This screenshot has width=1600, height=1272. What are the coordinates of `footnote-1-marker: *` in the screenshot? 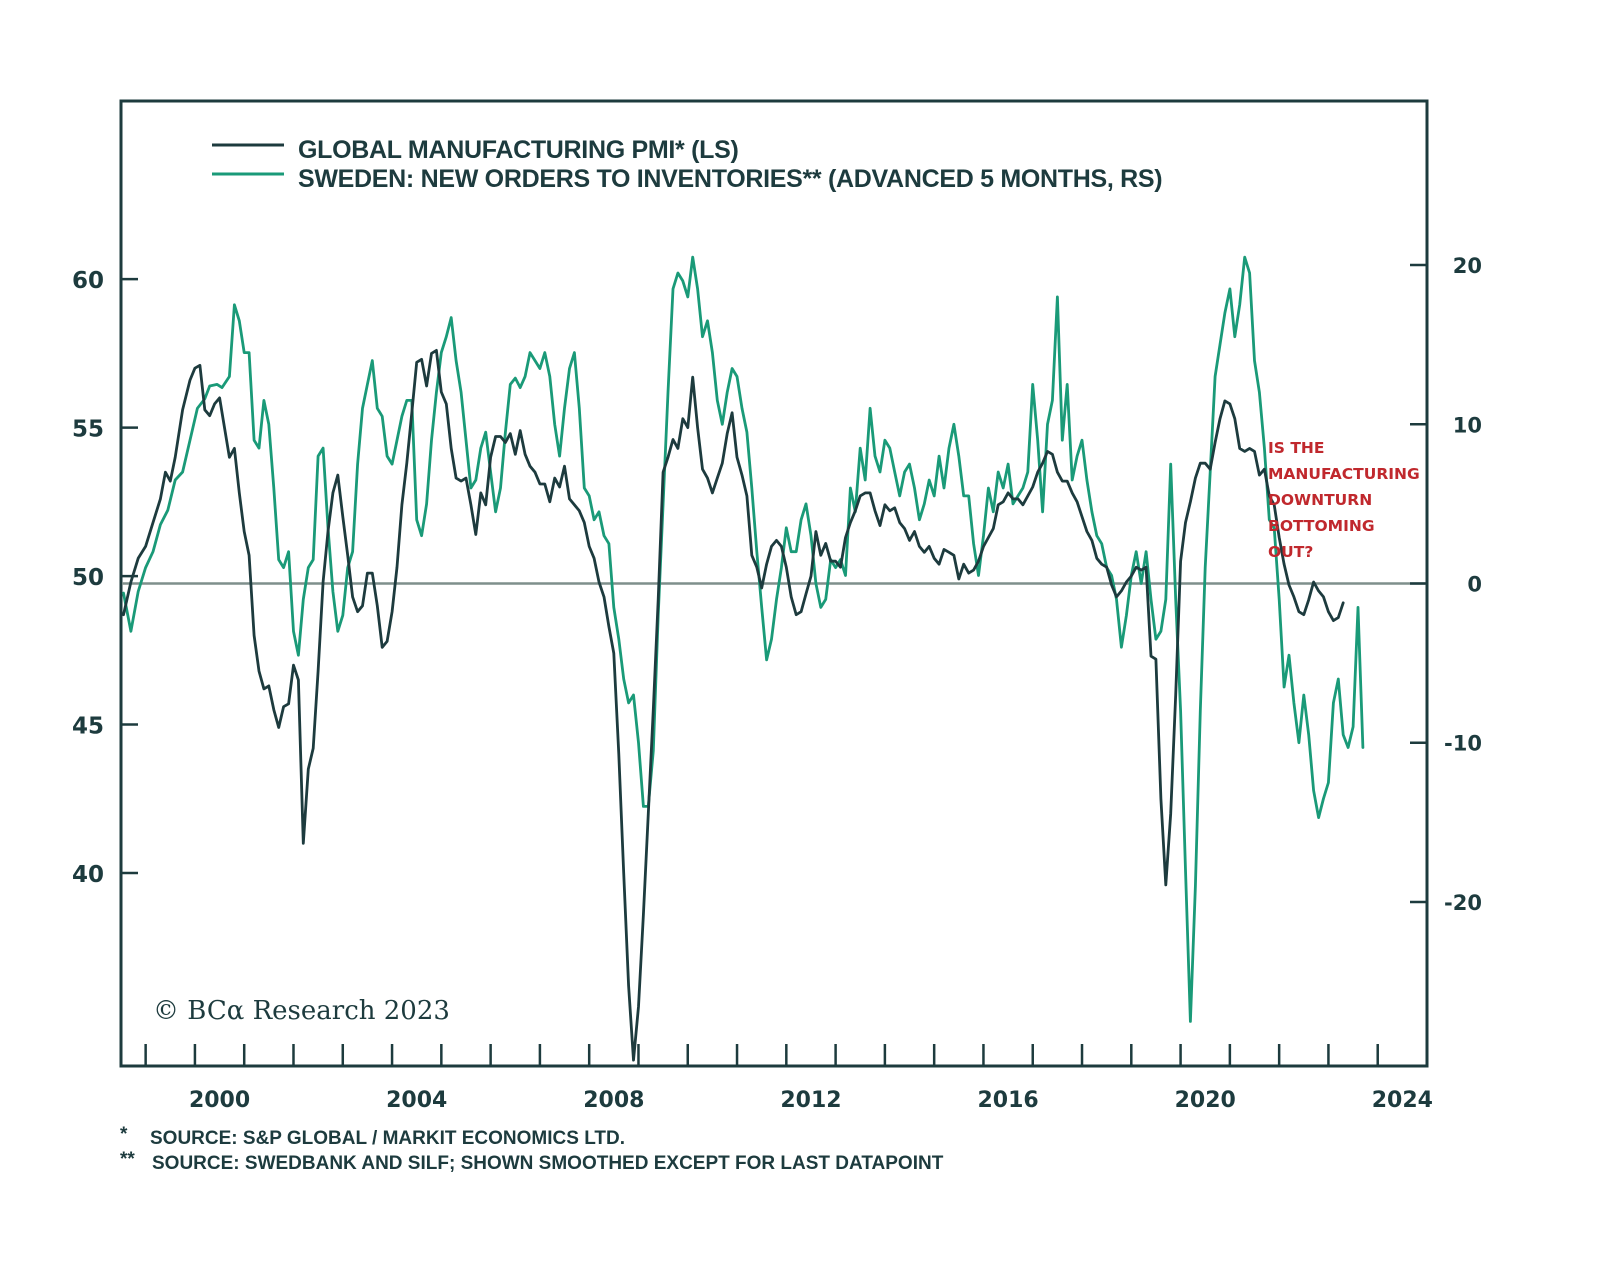 It's located at (124, 1134).